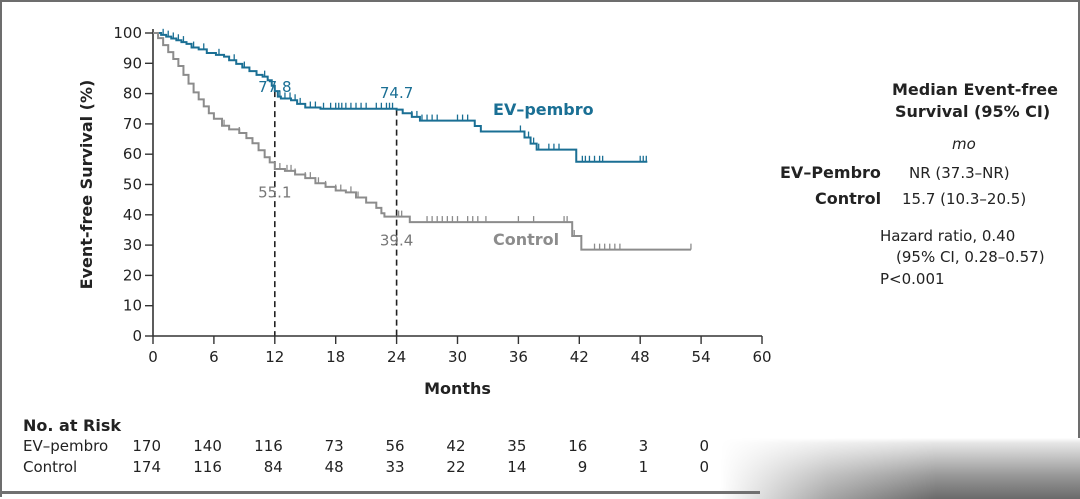  What do you see at coordinates (457, 357) in the screenshot?
I see `x-tick-label: 30` at bounding box center [457, 357].